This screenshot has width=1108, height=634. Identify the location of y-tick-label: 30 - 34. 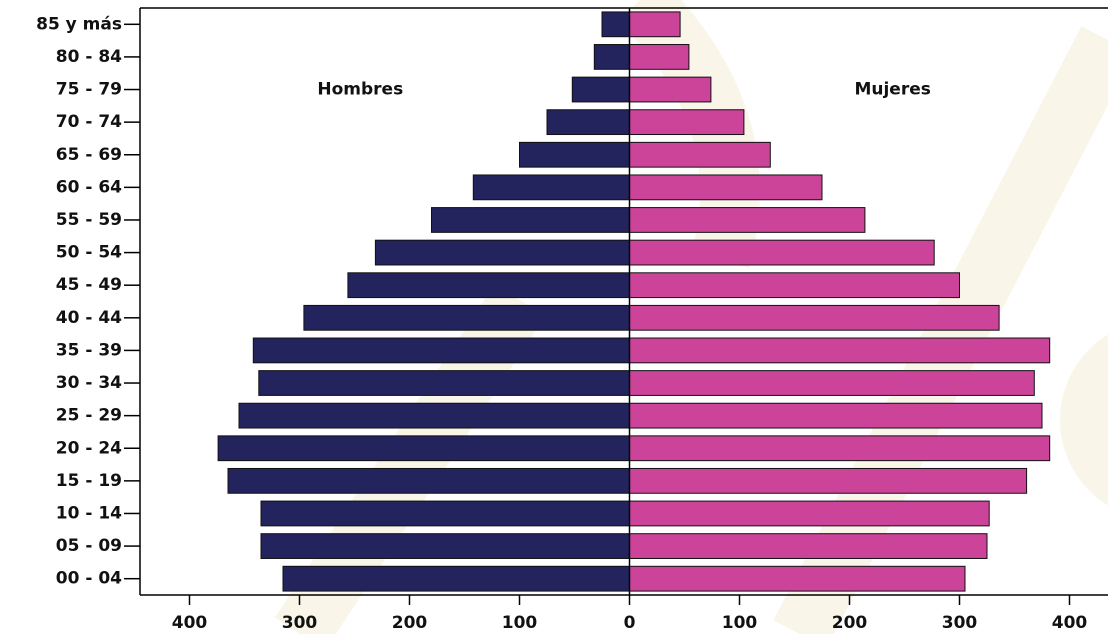
(89, 383).